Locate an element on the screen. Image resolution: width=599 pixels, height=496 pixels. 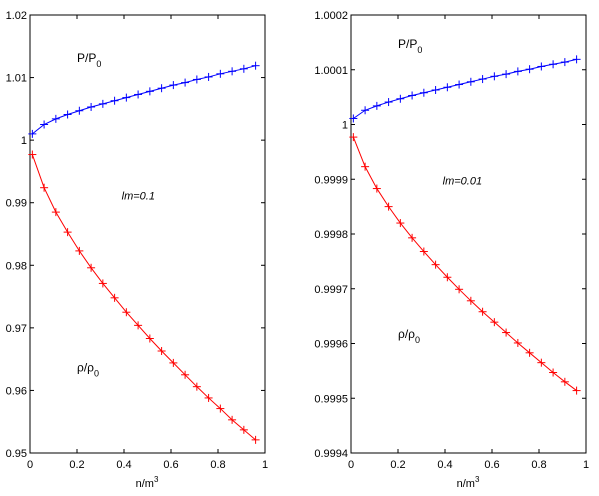
parameter-annotation: lm=0.1 is located at coordinates (138, 197).